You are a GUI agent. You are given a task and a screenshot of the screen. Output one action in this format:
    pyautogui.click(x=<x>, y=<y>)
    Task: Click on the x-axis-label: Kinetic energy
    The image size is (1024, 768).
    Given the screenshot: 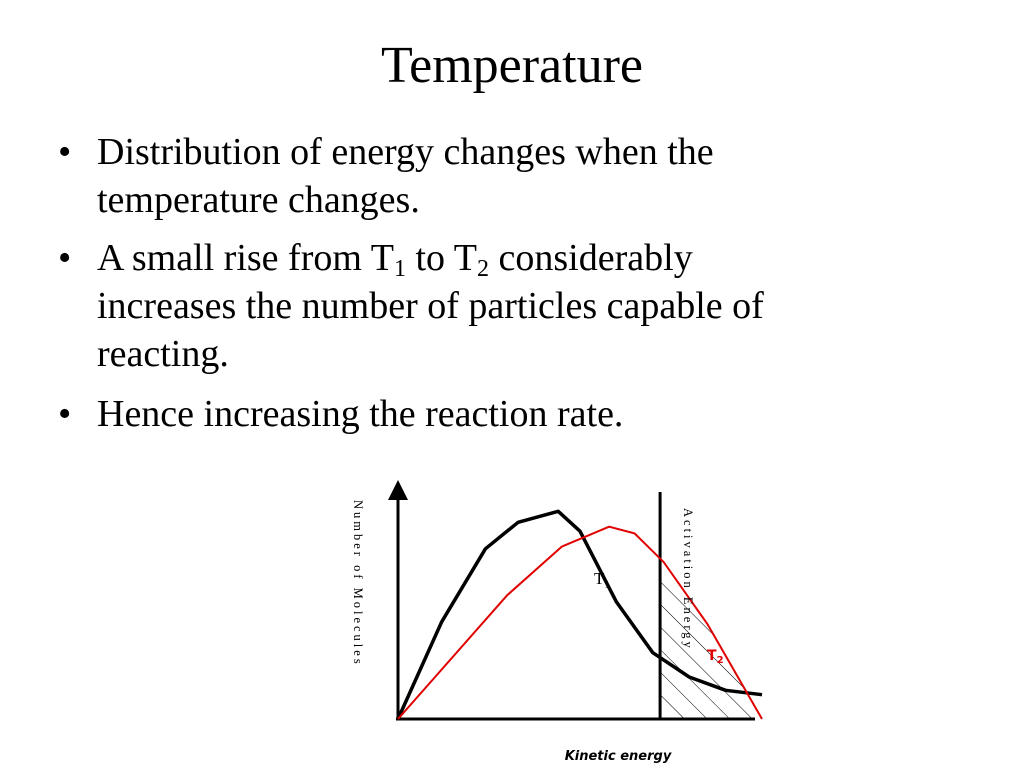 What is the action you would take?
    pyautogui.click(x=618, y=756)
    